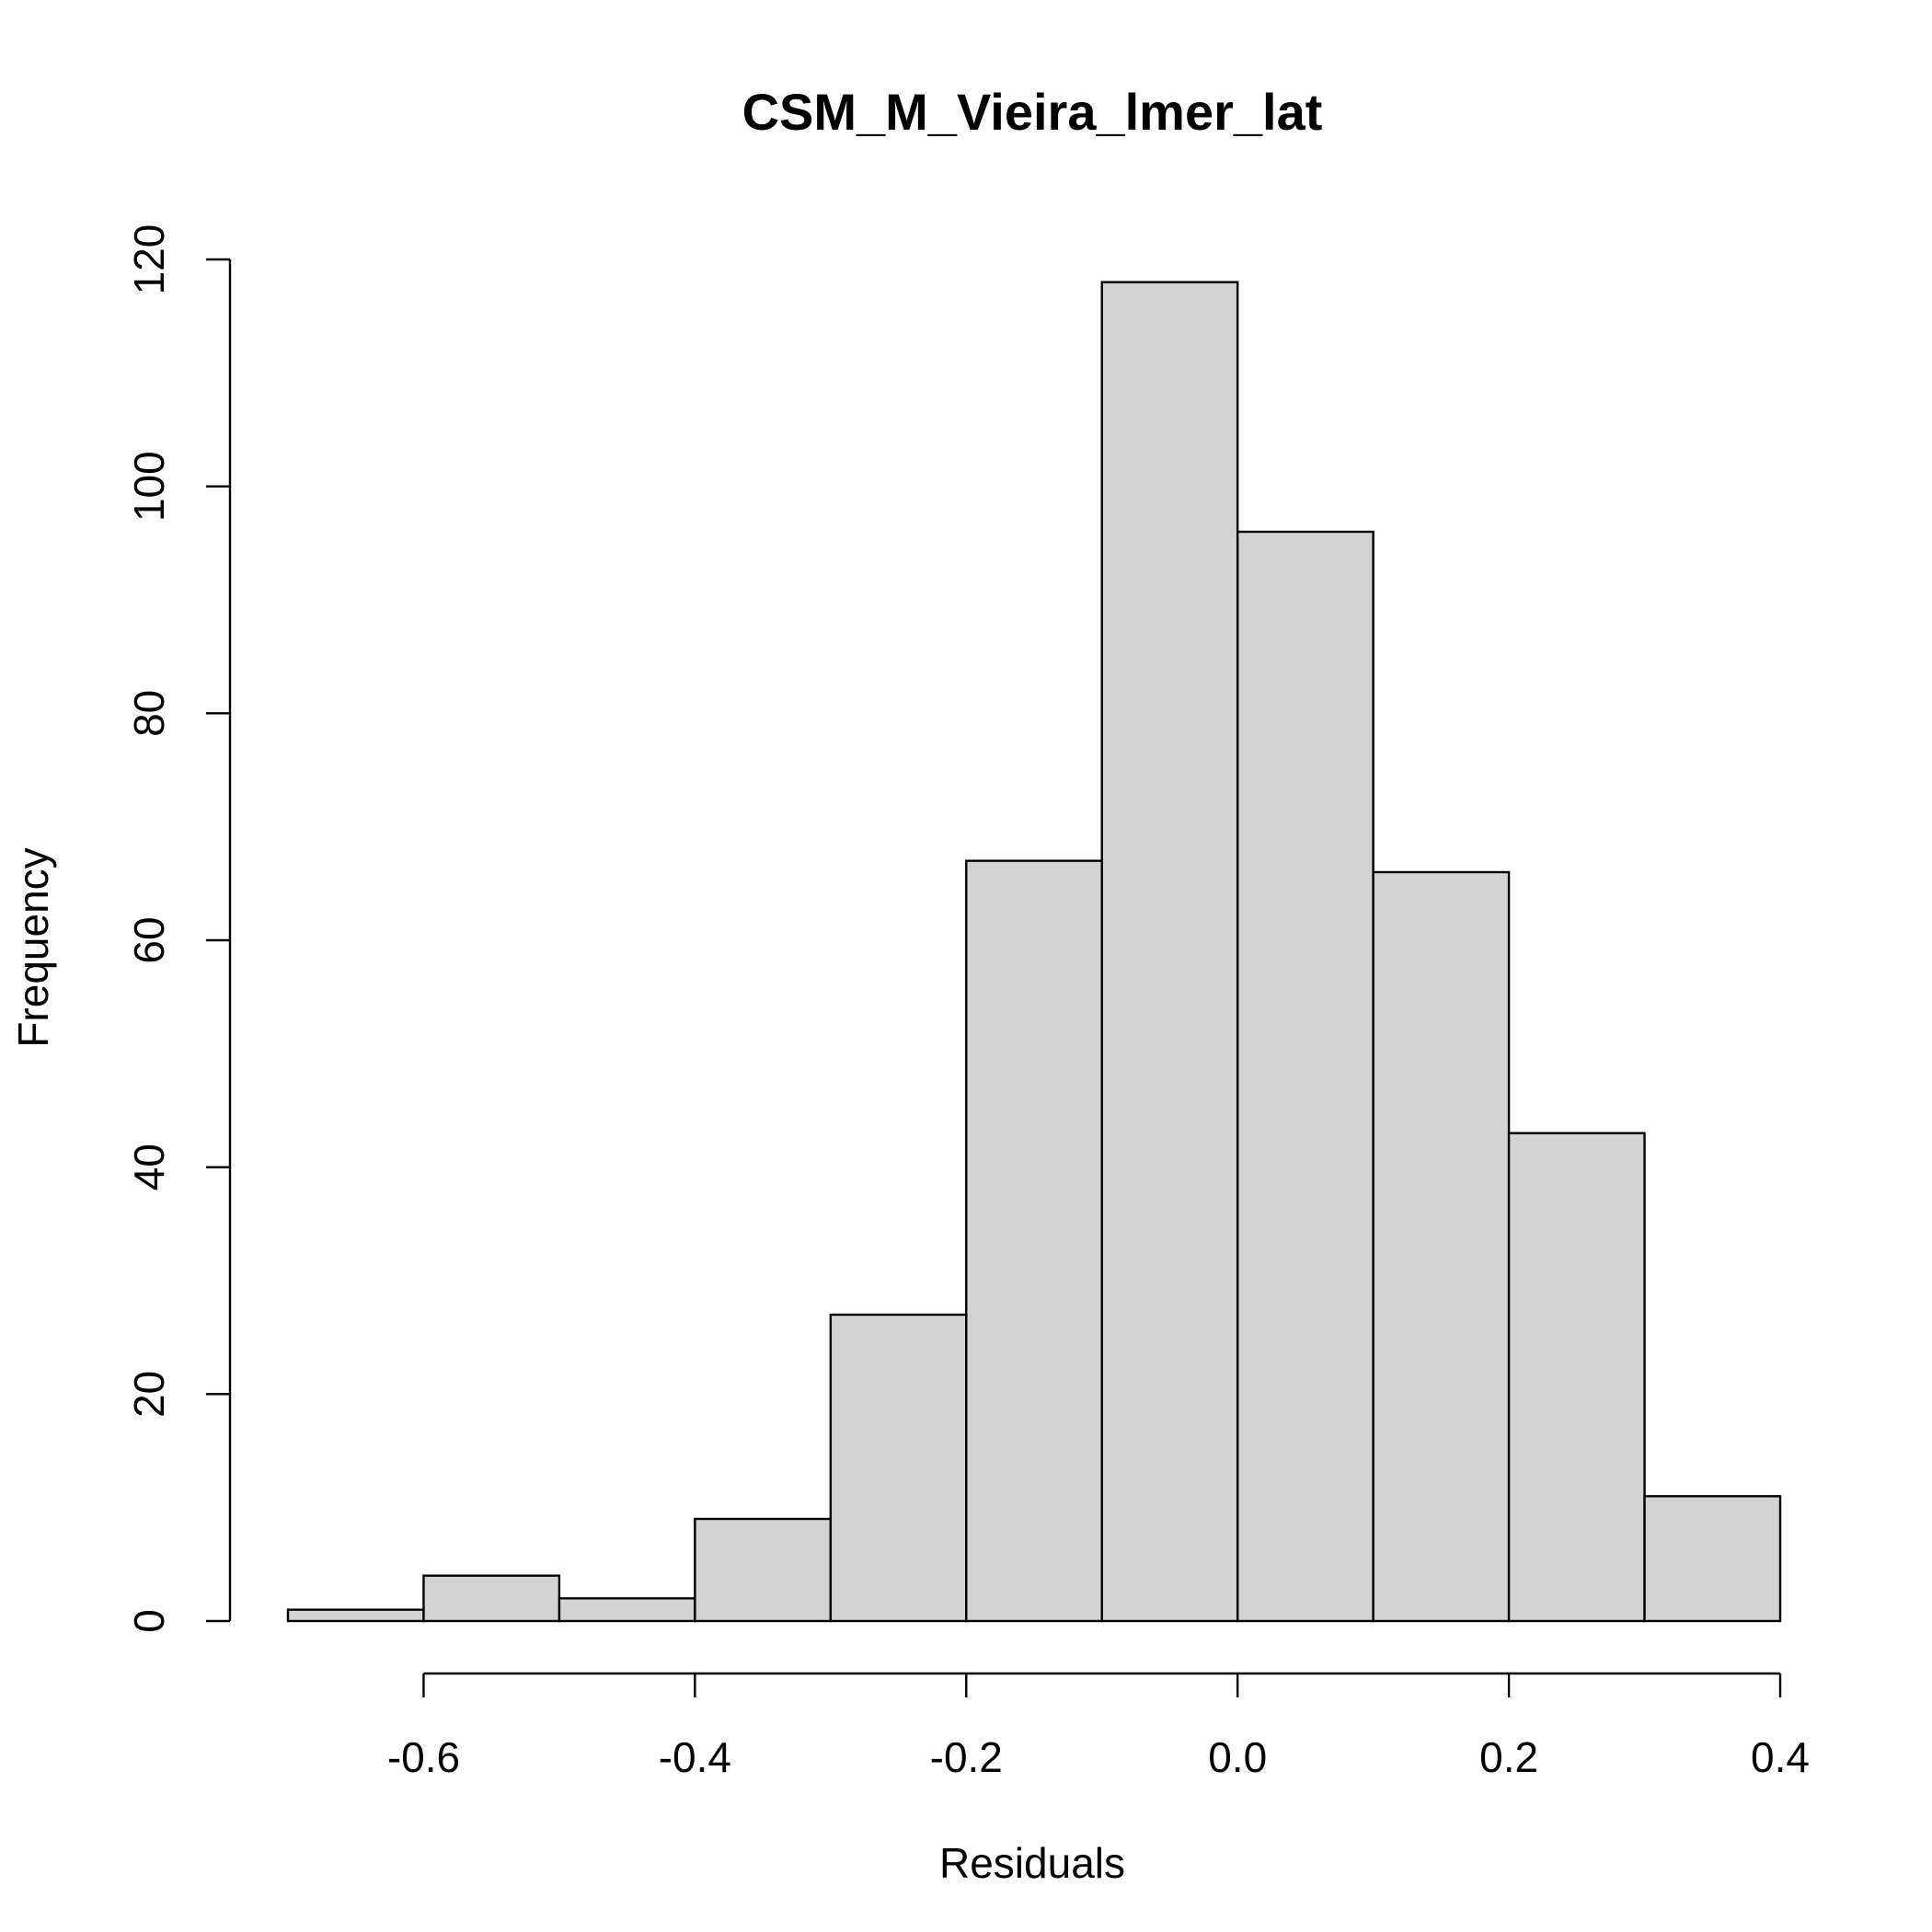  What do you see at coordinates (1780, 1757) in the screenshot?
I see `x-tick-label: 0.4` at bounding box center [1780, 1757].